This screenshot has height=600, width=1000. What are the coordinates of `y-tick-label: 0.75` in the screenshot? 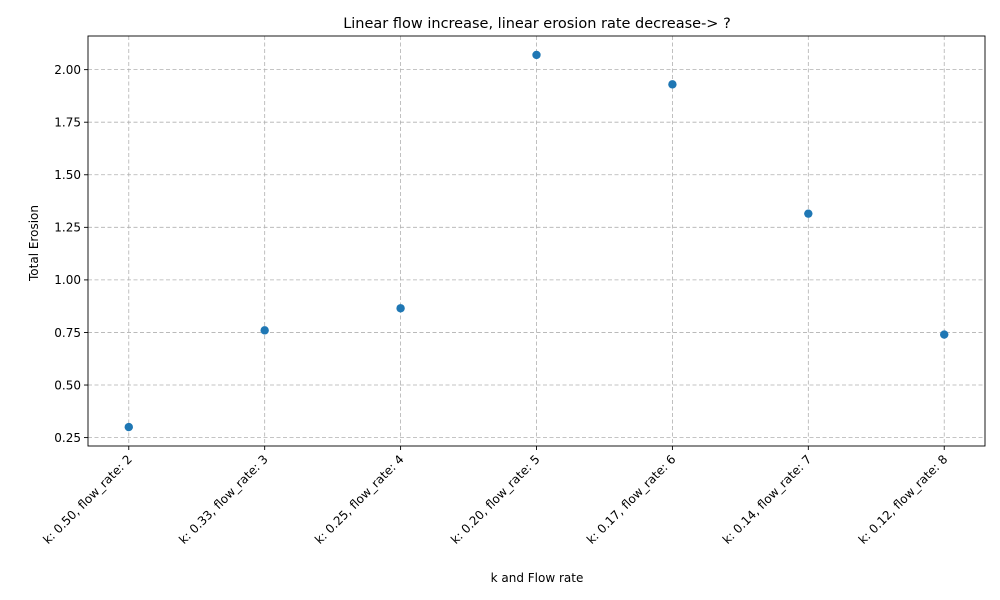 It's located at (67, 333).